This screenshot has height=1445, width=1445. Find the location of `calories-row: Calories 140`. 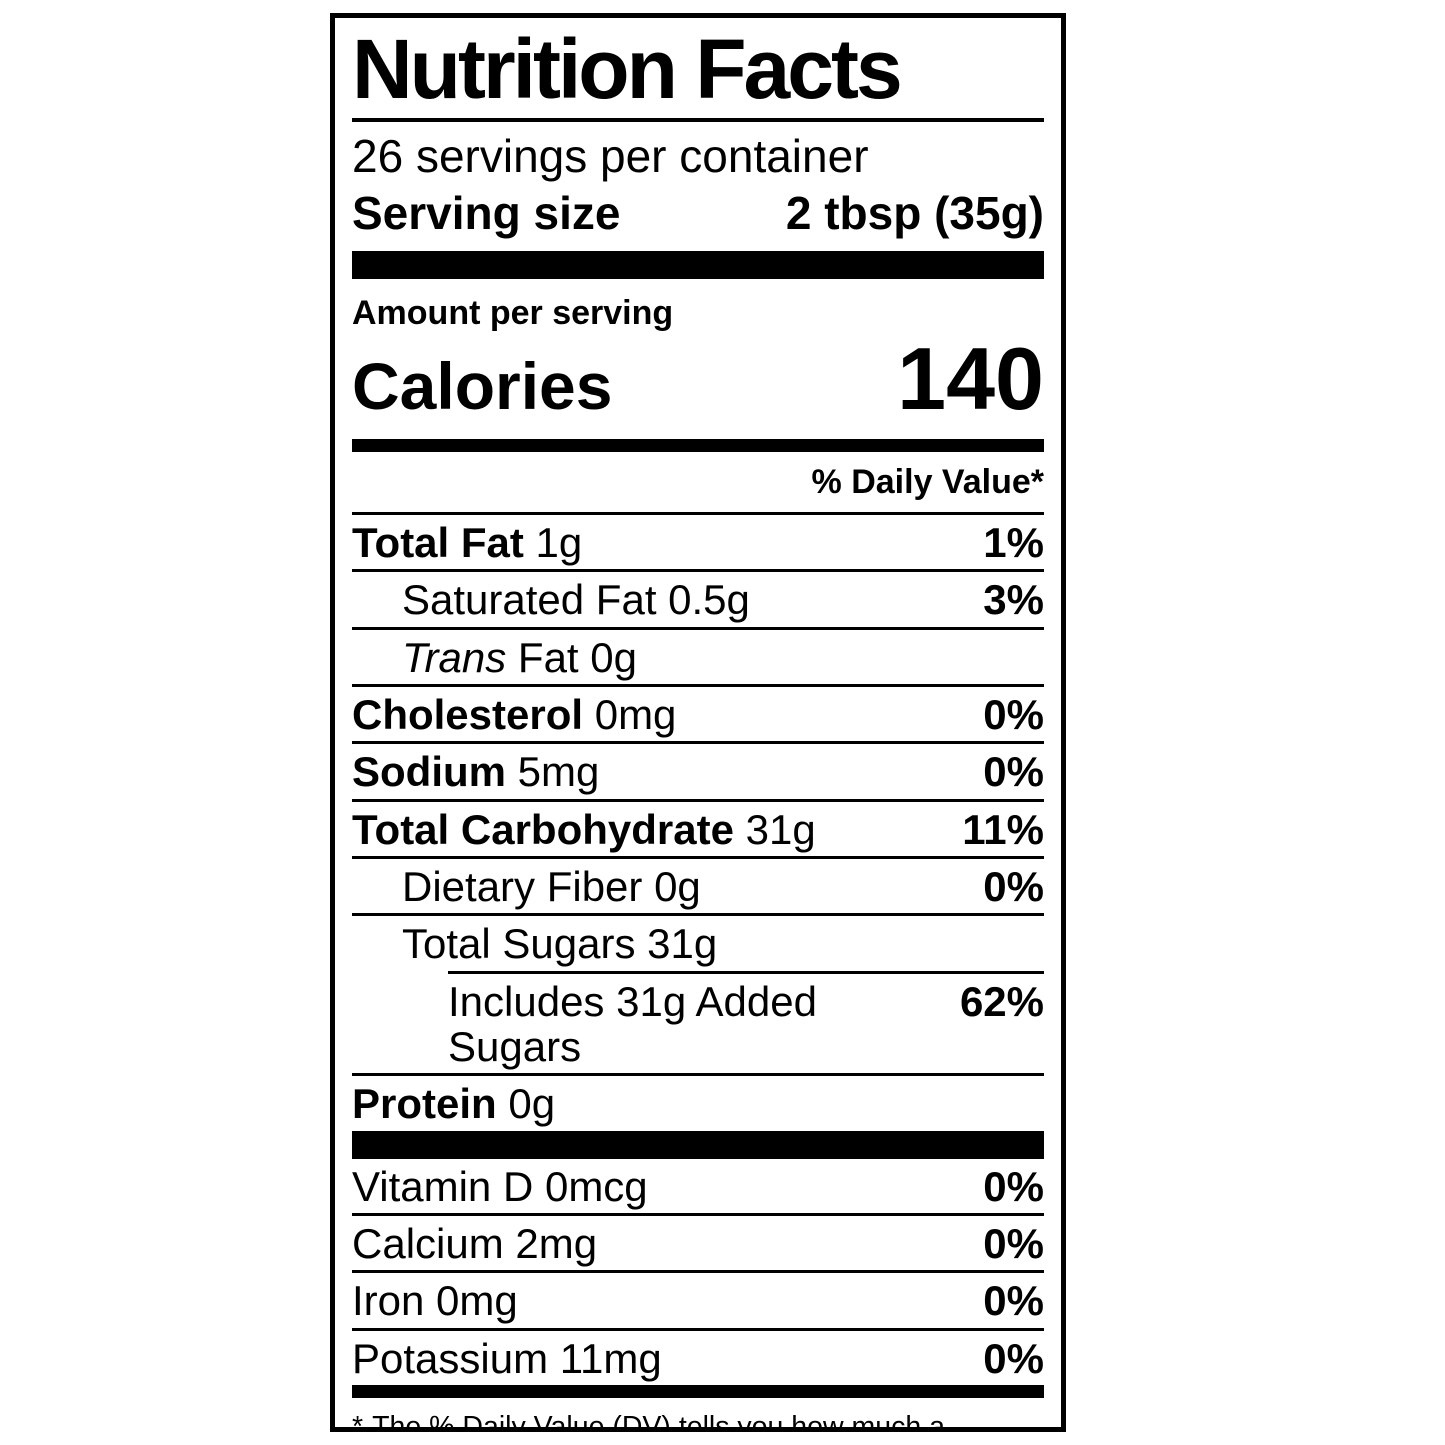

calories-row: Calories 140 is located at coordinates (698, 378).